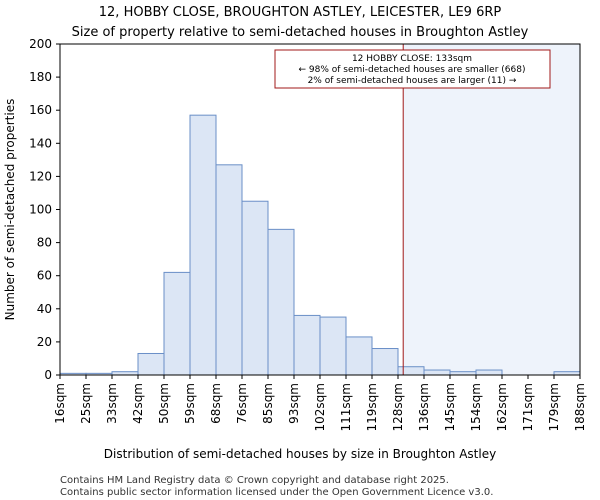 This screenshot has width=600, height=500. I want to click on x-tick-label: 136sqm, so click(424, 407).